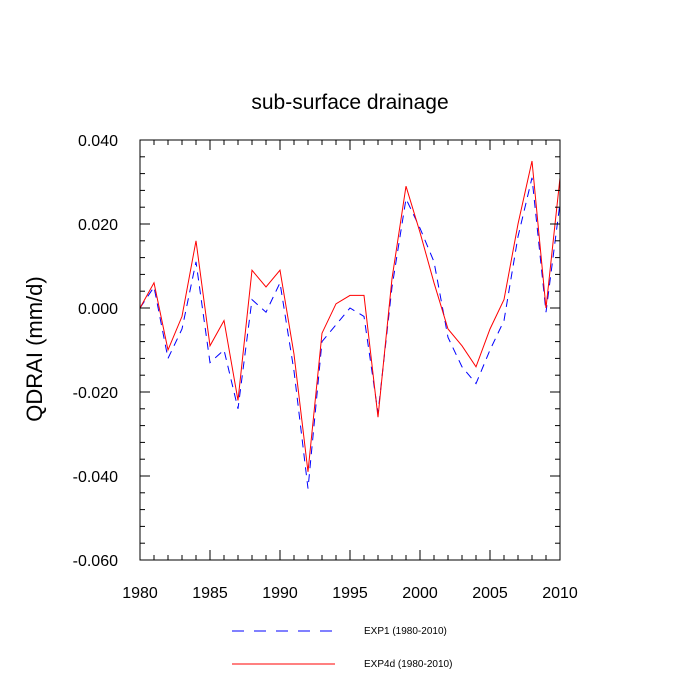  I want to click on y-tick-labels: -0.060 -0.040 -0.020 0.000 0.020 0.040, so click(95, 351).